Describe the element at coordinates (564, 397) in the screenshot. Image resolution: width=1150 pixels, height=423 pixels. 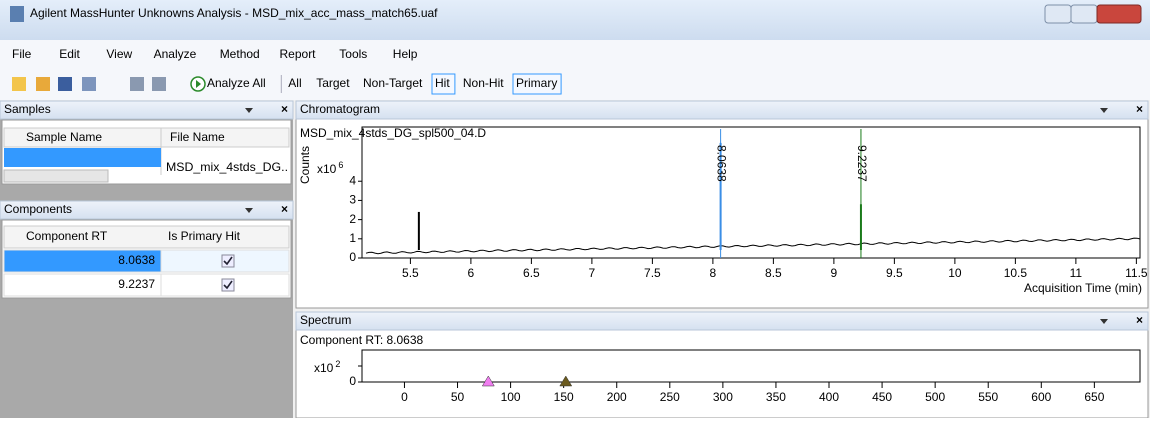
I see `x-tick-label: 150` at that location.